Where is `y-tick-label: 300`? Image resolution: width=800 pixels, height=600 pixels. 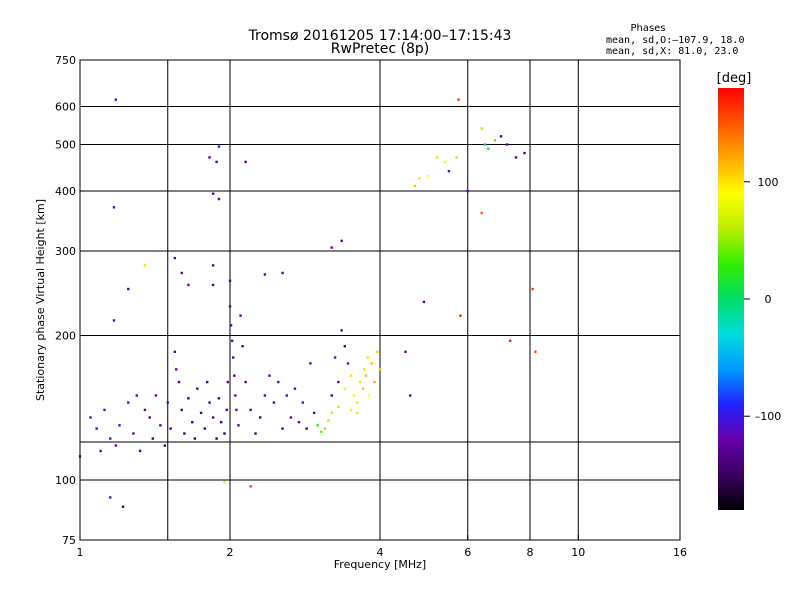
y-tick-label: 300 is located at coordinates (65, 251).